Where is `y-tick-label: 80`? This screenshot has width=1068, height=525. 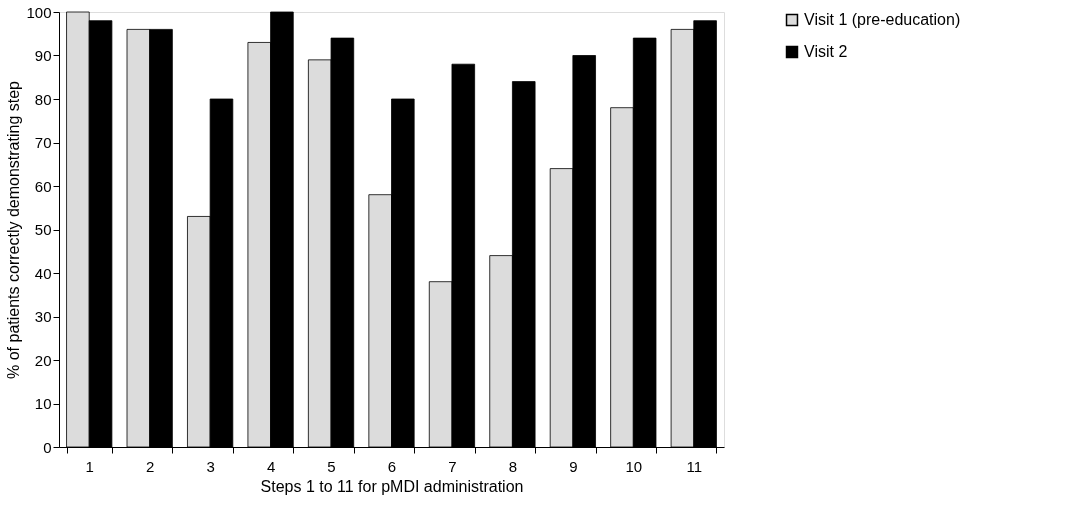
y-tick-label: 80 is located at coordinates (43, 99).